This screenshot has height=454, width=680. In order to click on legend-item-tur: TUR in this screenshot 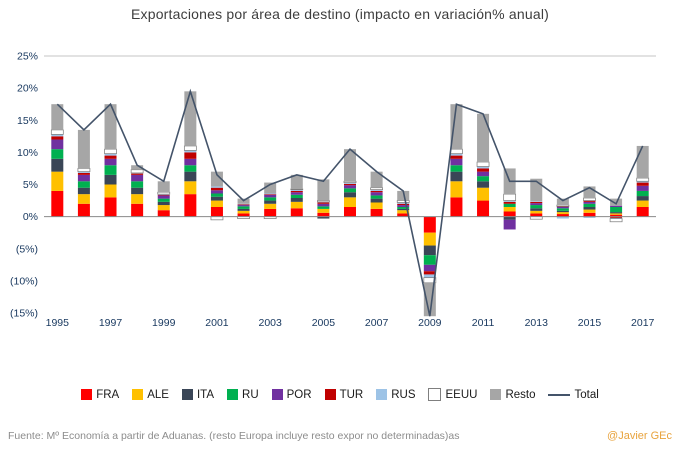, I will do `click(343, 395)`.